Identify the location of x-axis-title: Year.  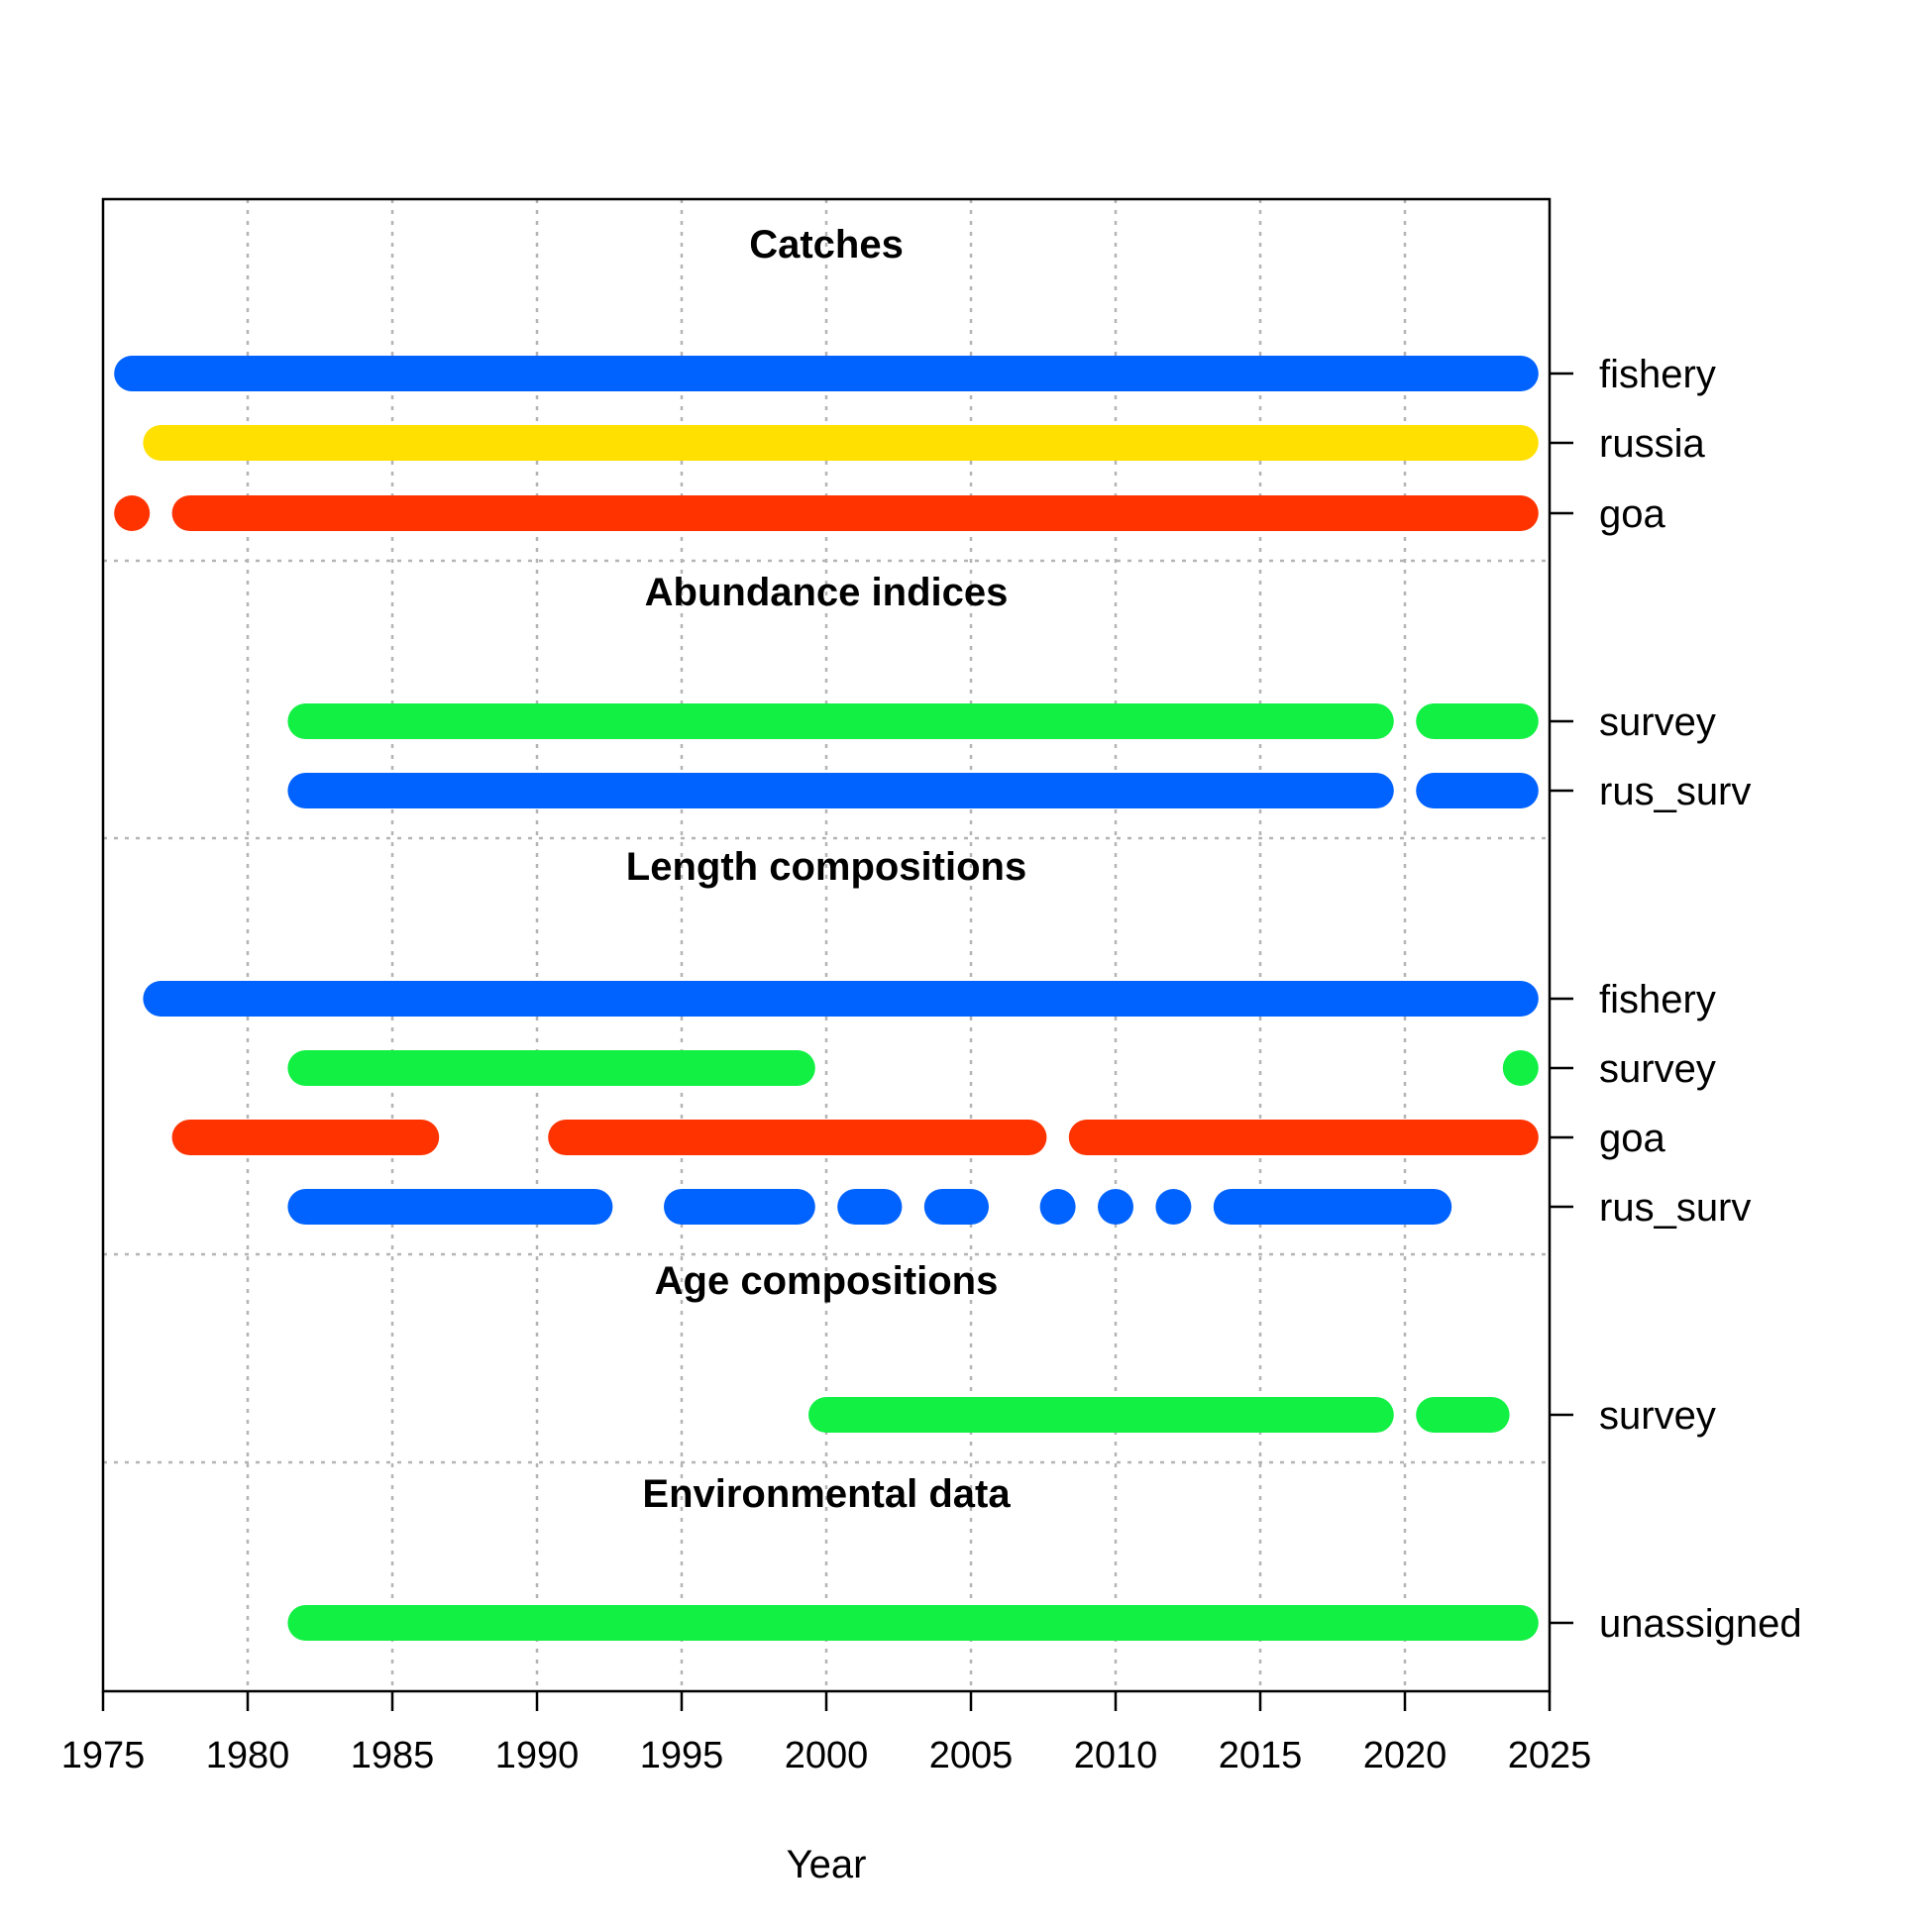
(827, 1865).